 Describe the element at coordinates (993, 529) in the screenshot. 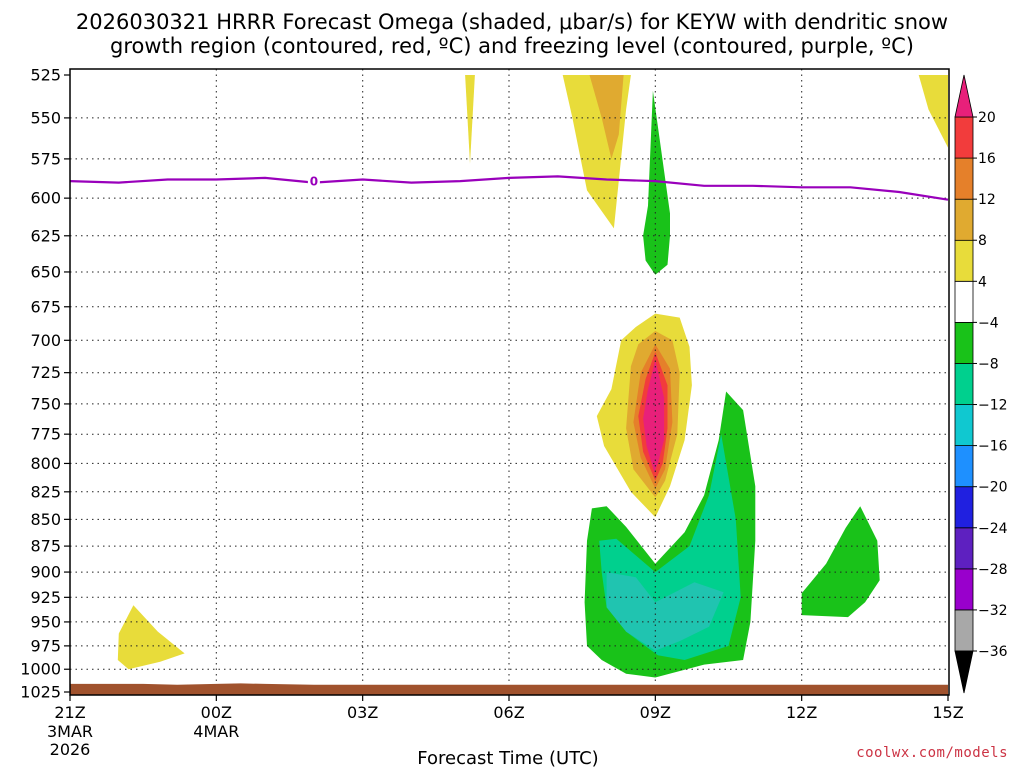

I see `colorbar-label--24: −24` at that location.